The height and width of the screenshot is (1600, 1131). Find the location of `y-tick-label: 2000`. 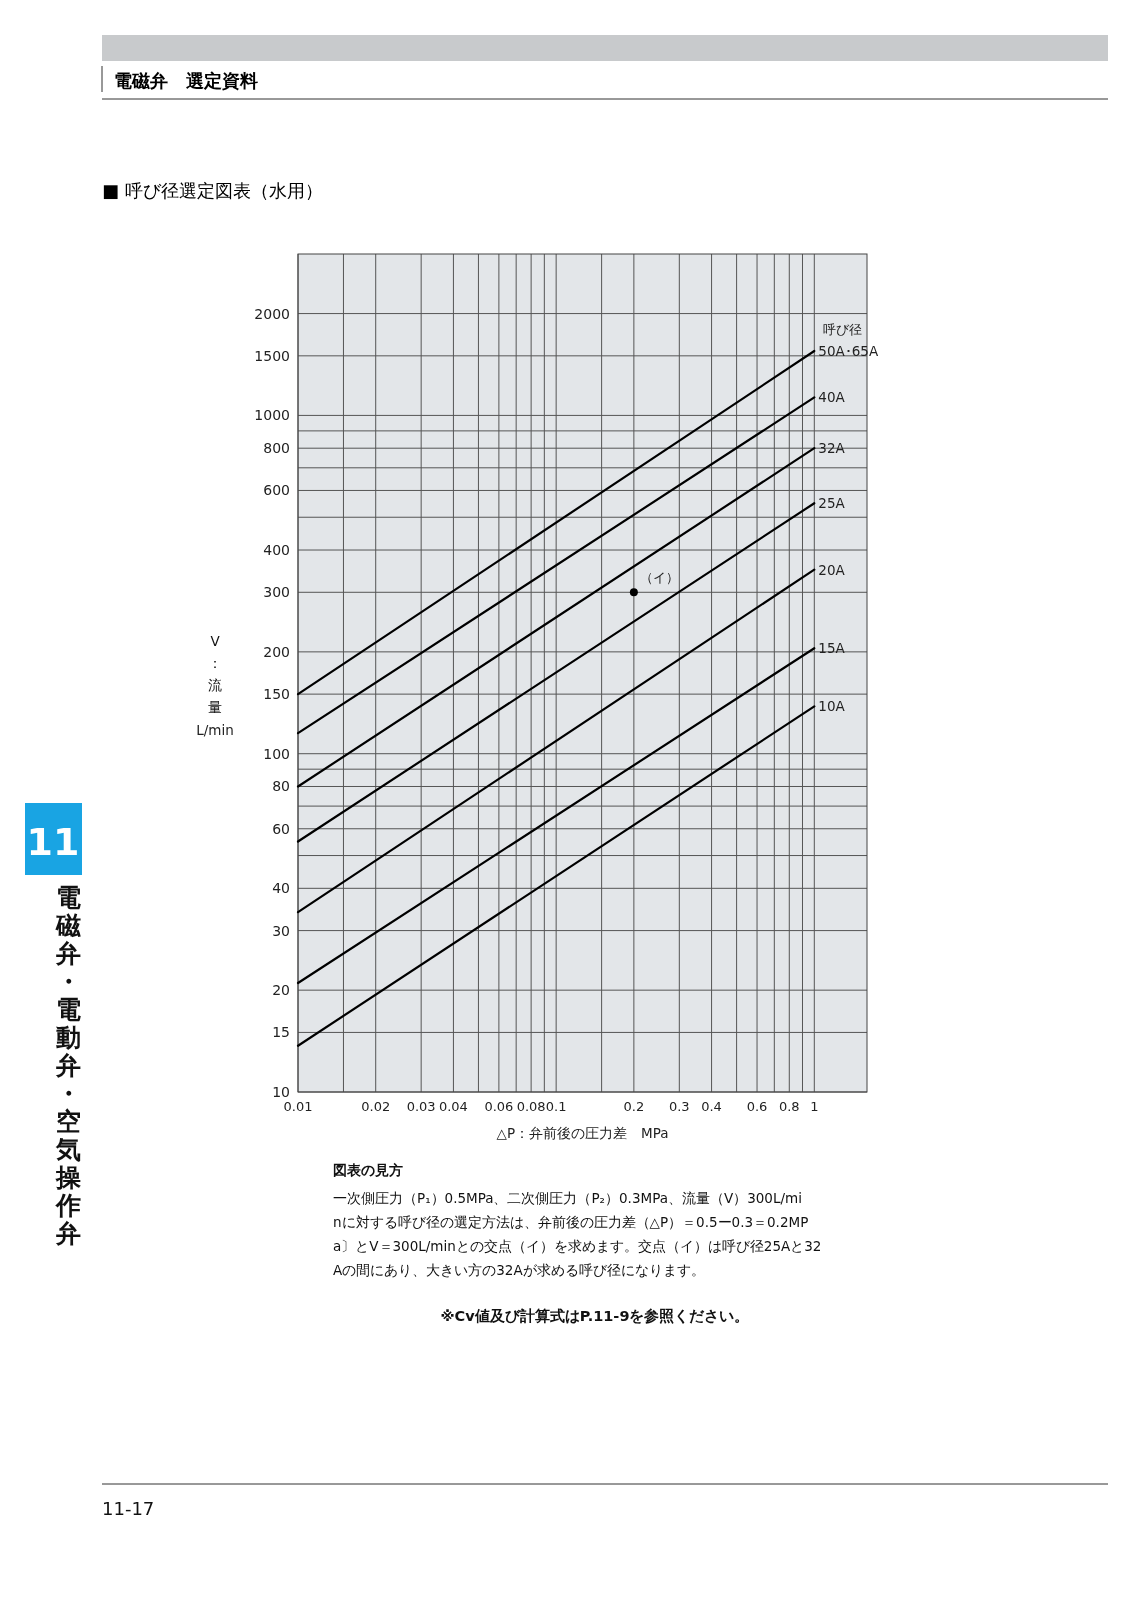

y-tick-label: 2000 is located at coordinates (272, 313).